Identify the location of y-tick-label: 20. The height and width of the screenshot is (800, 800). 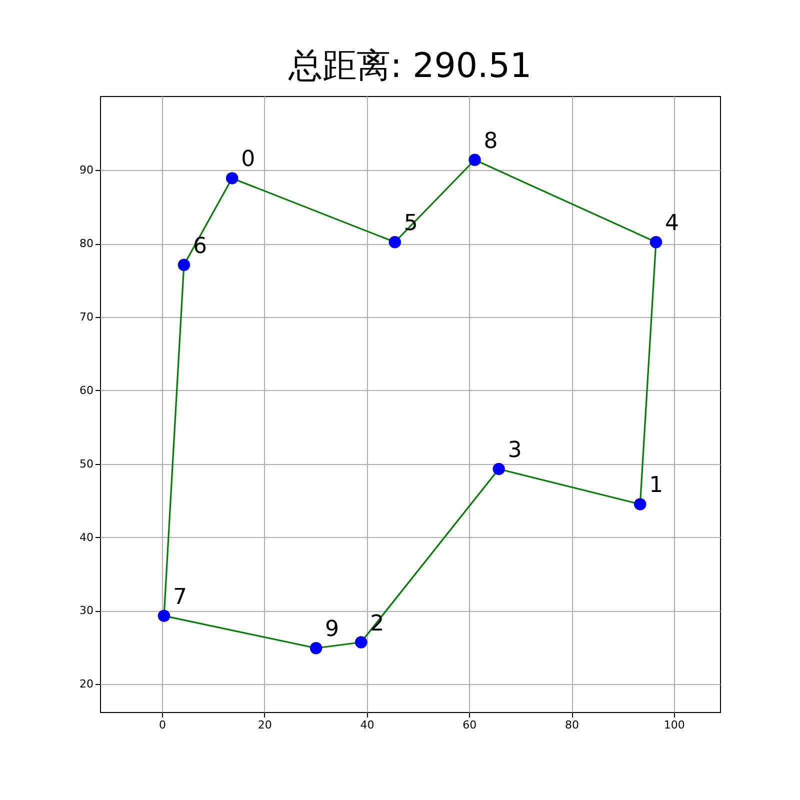
(87, 684).